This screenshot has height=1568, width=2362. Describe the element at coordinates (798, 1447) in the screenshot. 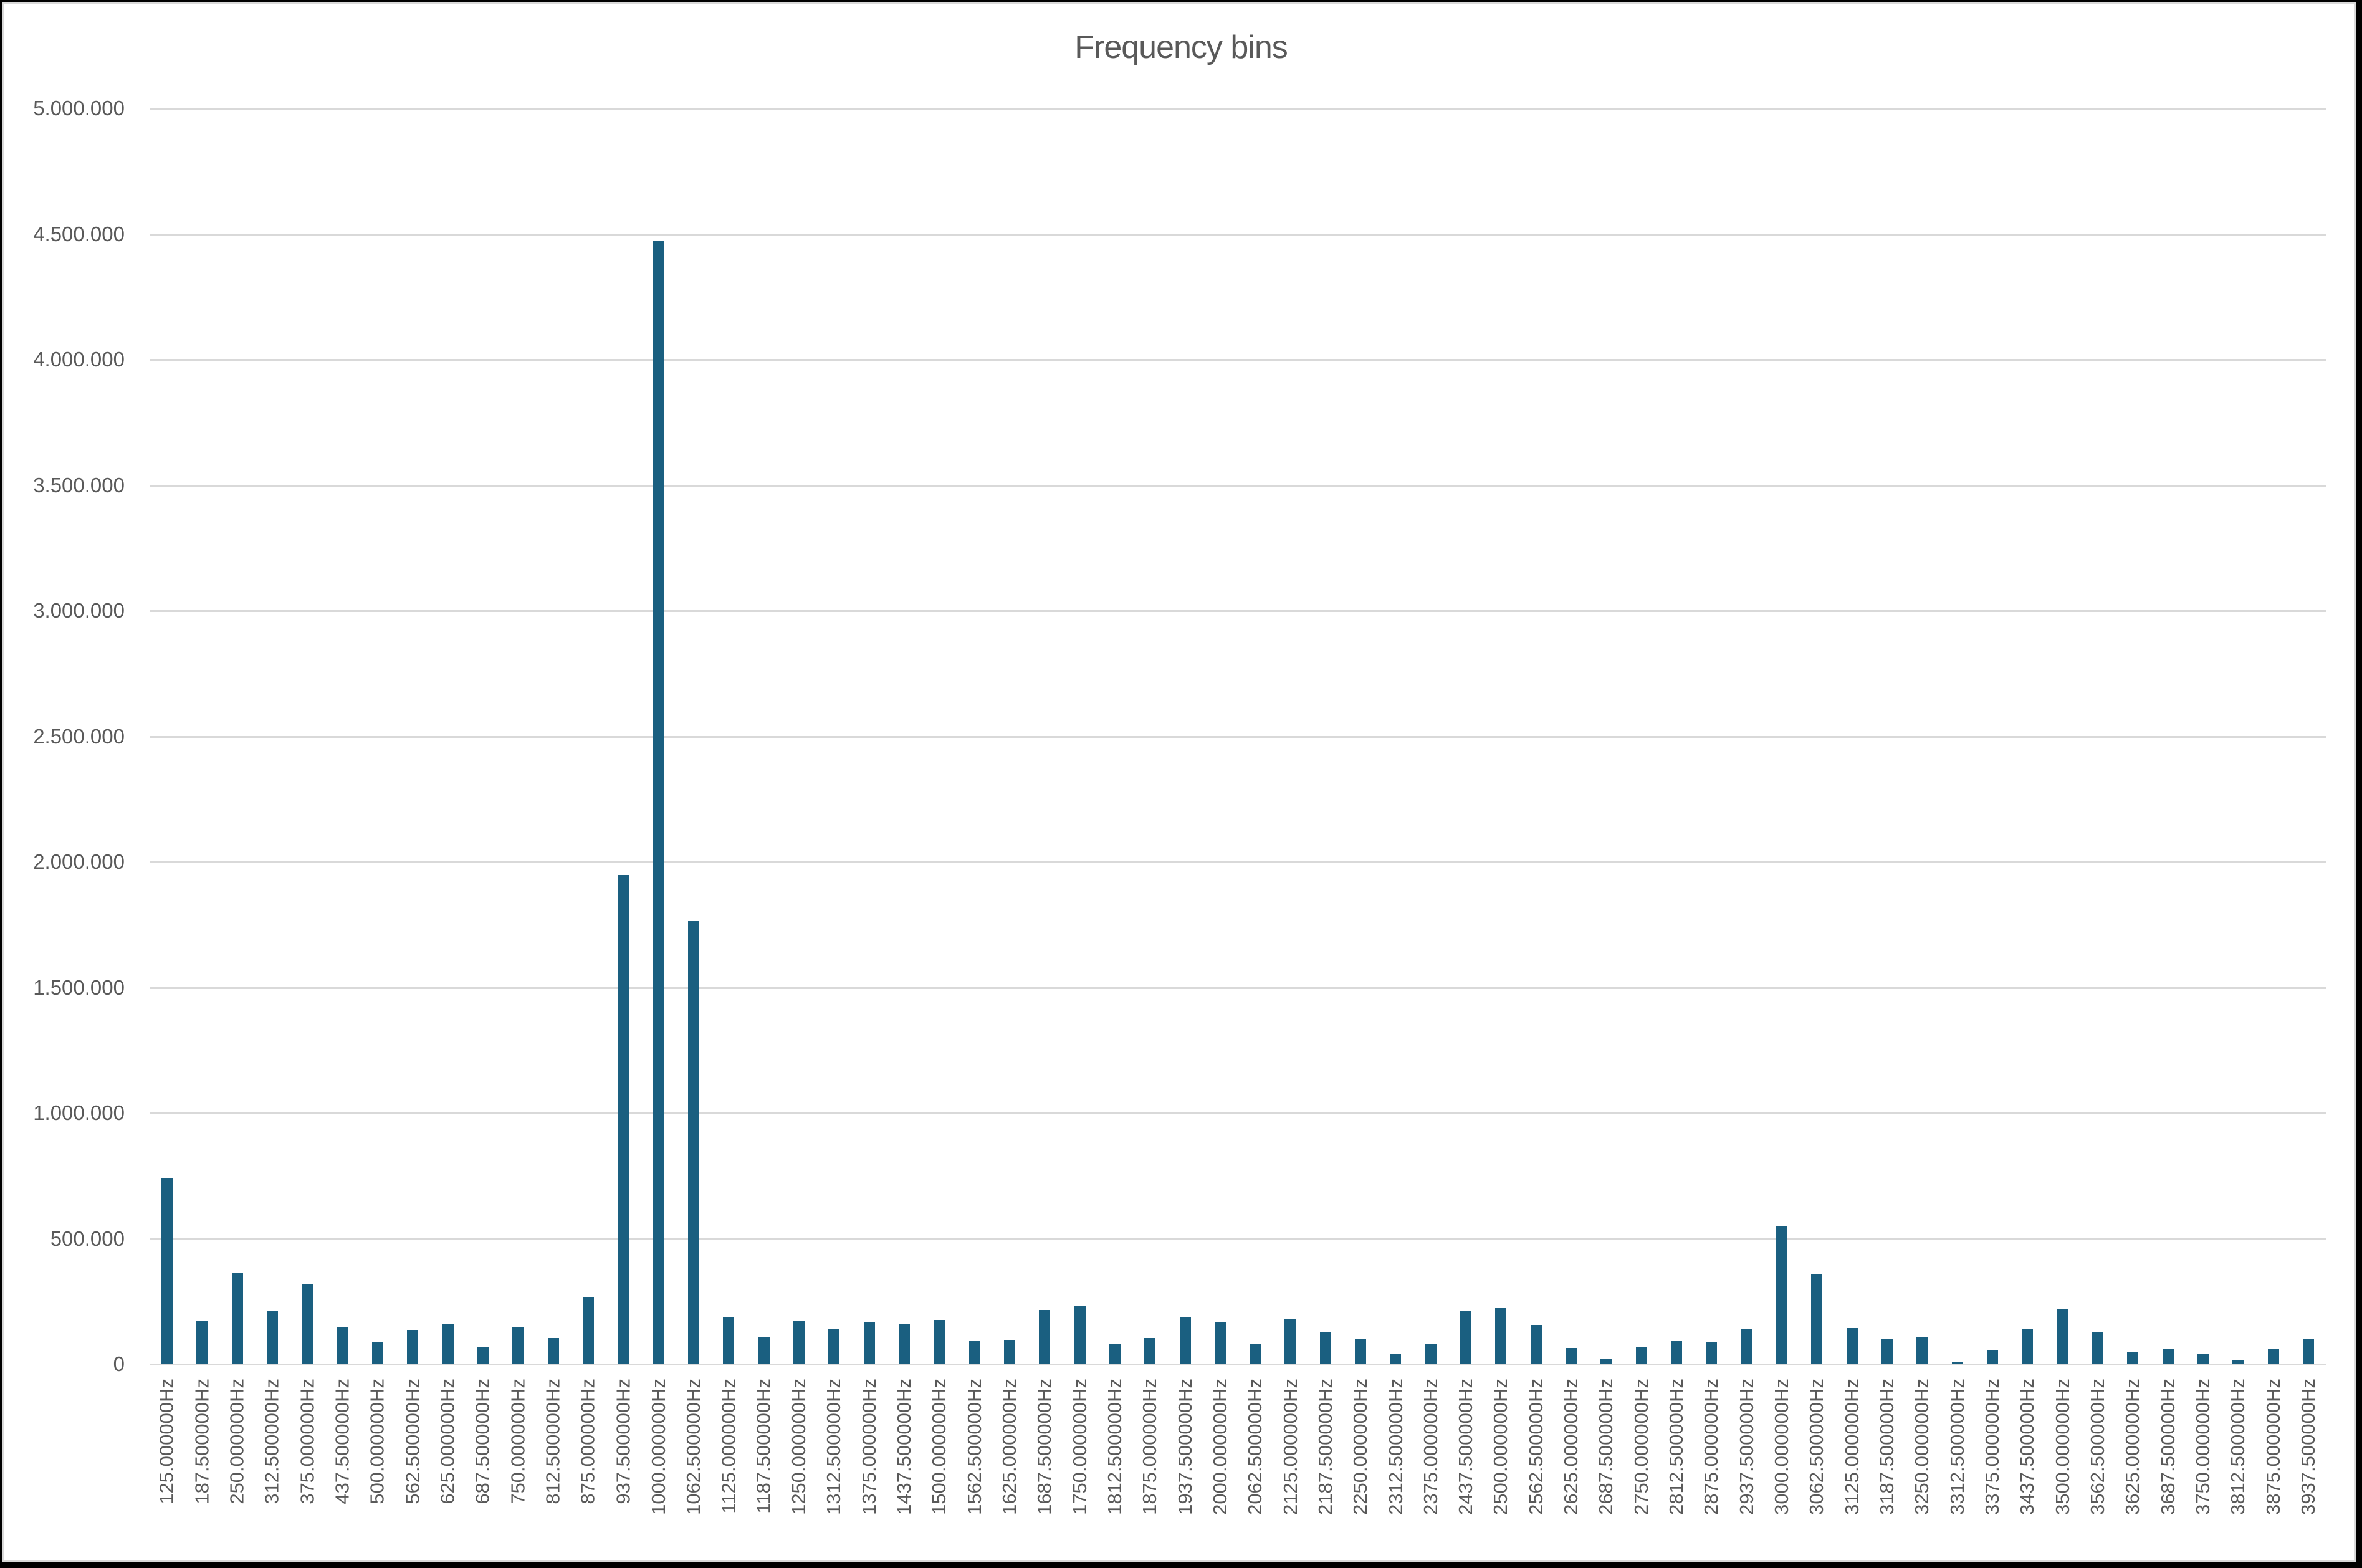

I see `x-tick-label: 1250.000000Hz` at that location.